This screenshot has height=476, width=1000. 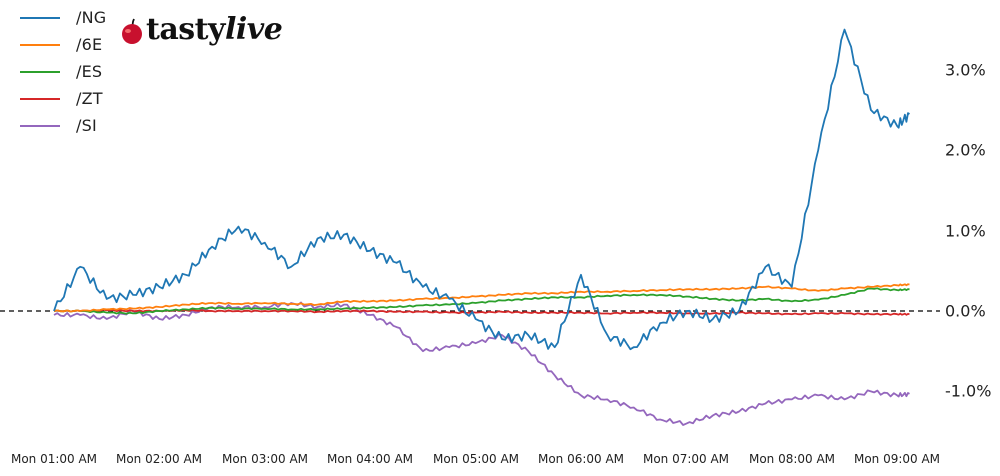 What do you see at coordinates (253, 29) in the screenshot?
I see `logo-text-live: live` at bounding box center [253, 29].